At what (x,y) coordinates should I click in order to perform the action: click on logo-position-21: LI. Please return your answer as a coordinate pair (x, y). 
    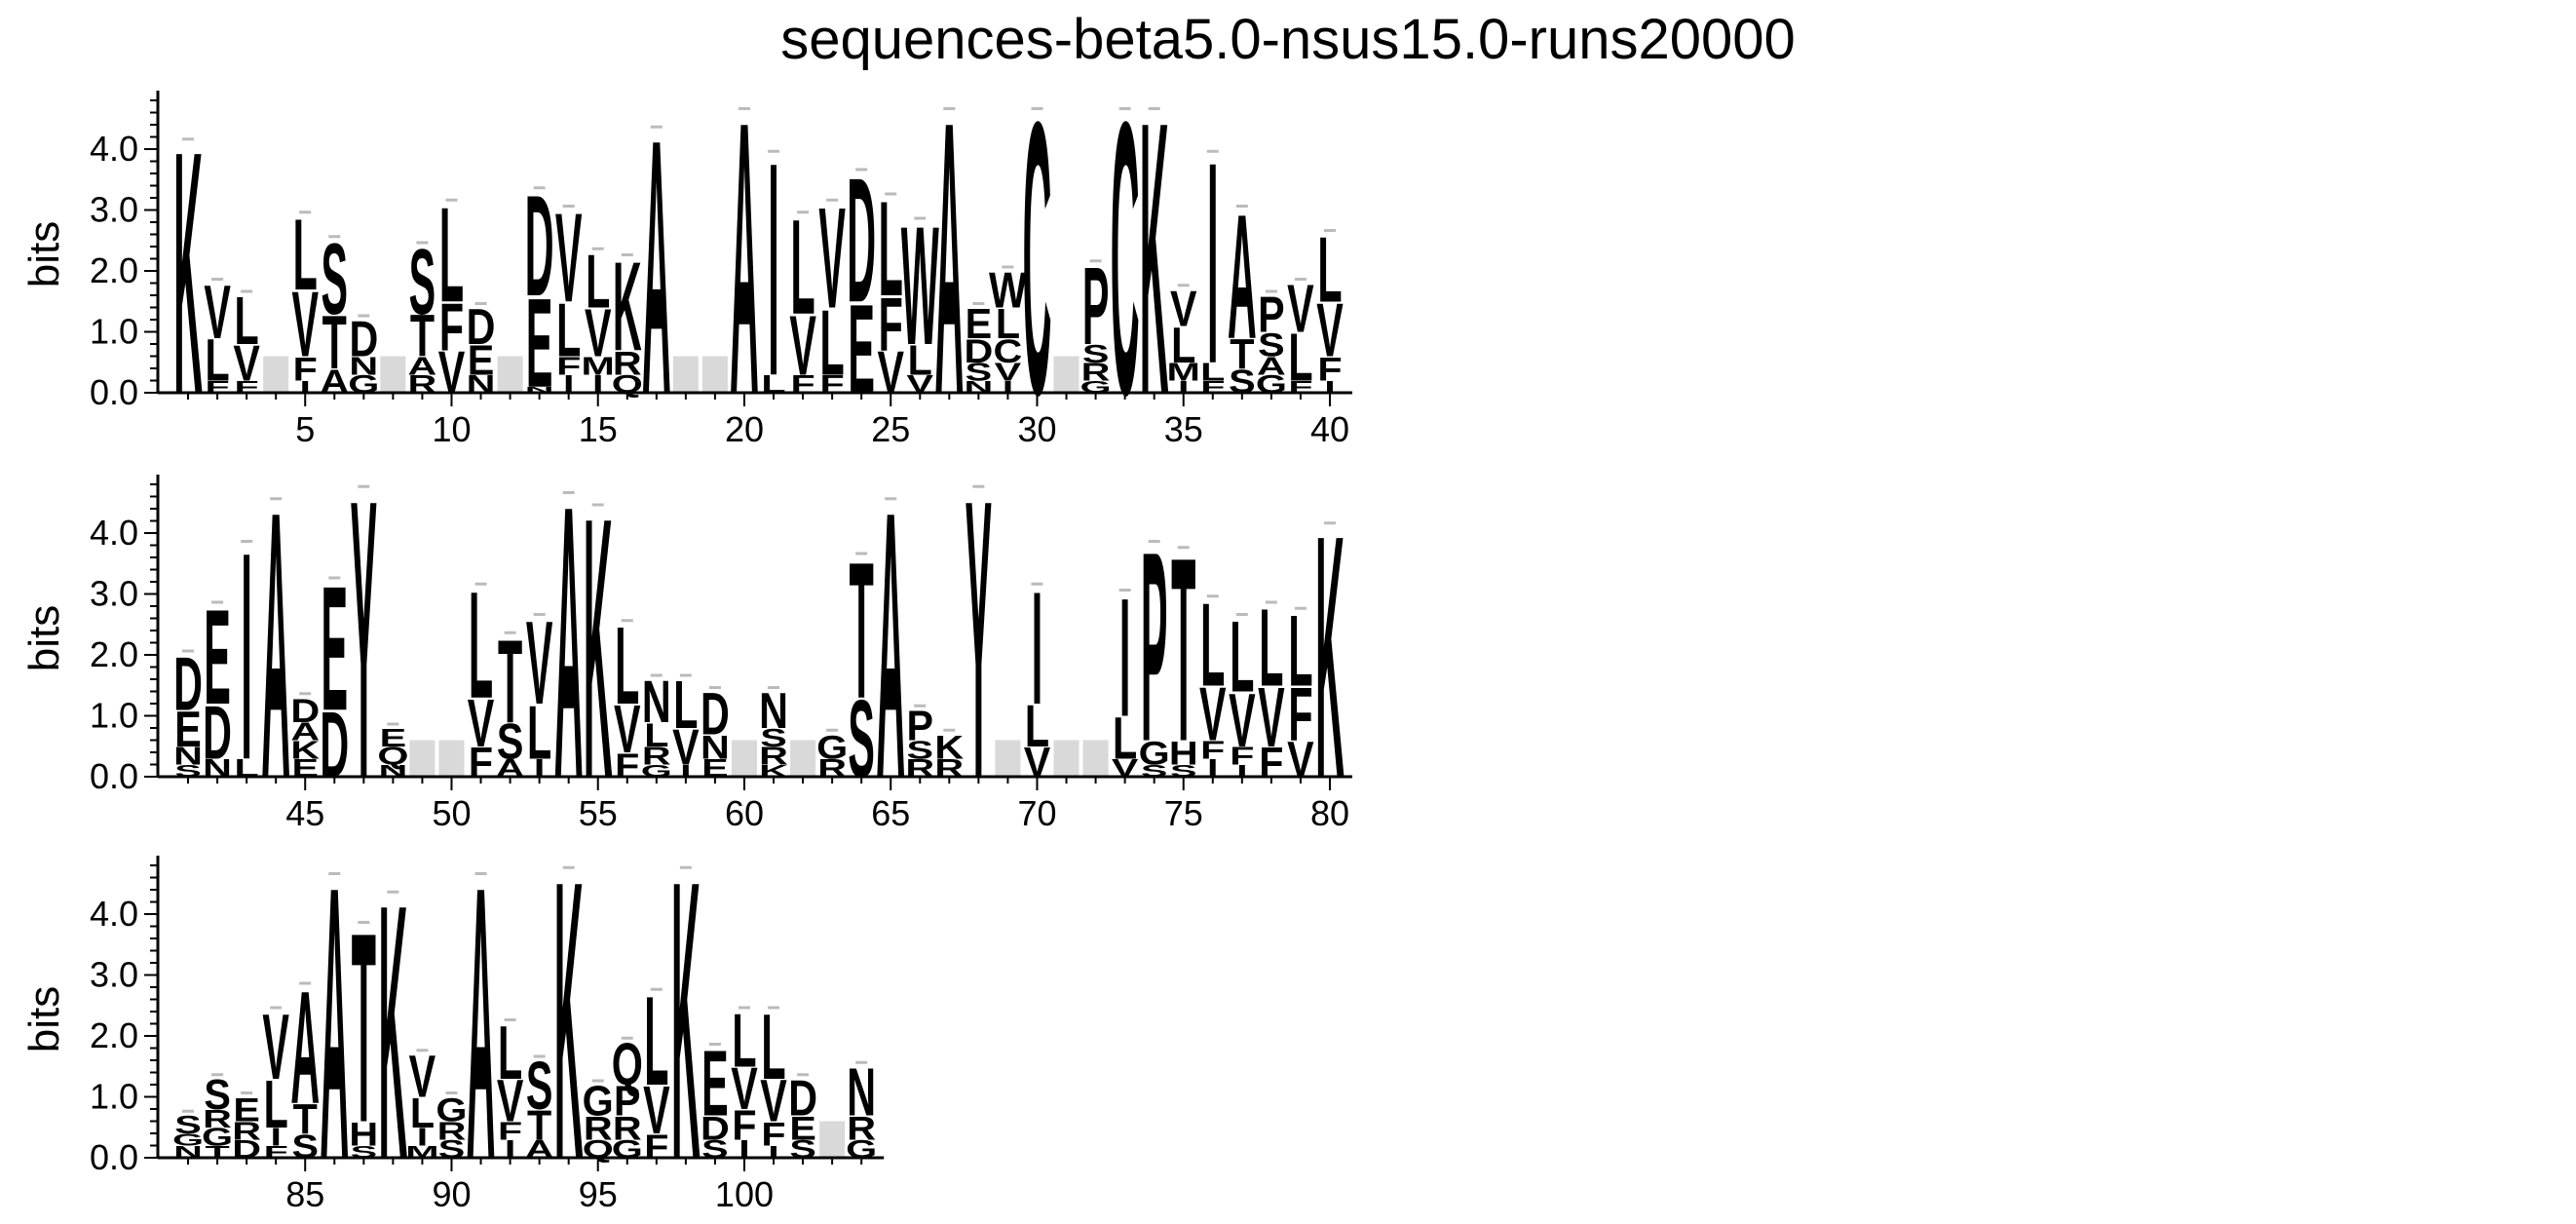
    Looking at the image, I should click on (773, 269).